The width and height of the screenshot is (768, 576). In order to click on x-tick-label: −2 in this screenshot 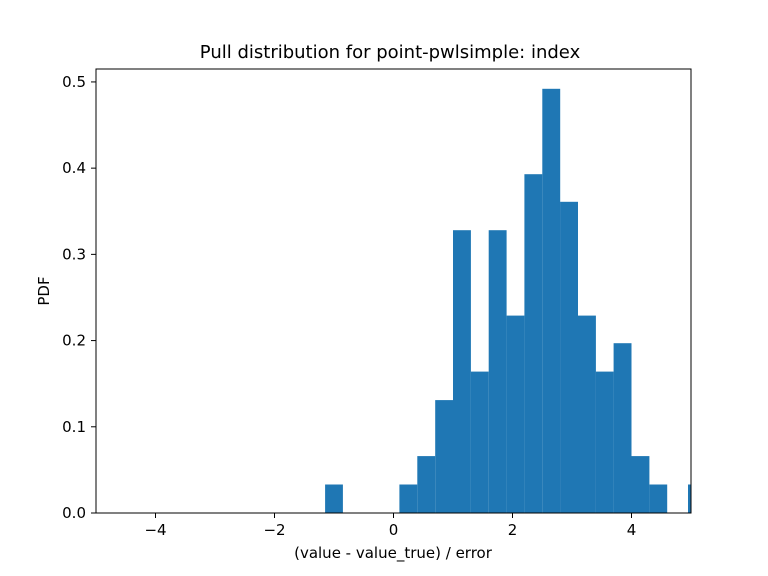, I will do `click(274, 530)`.